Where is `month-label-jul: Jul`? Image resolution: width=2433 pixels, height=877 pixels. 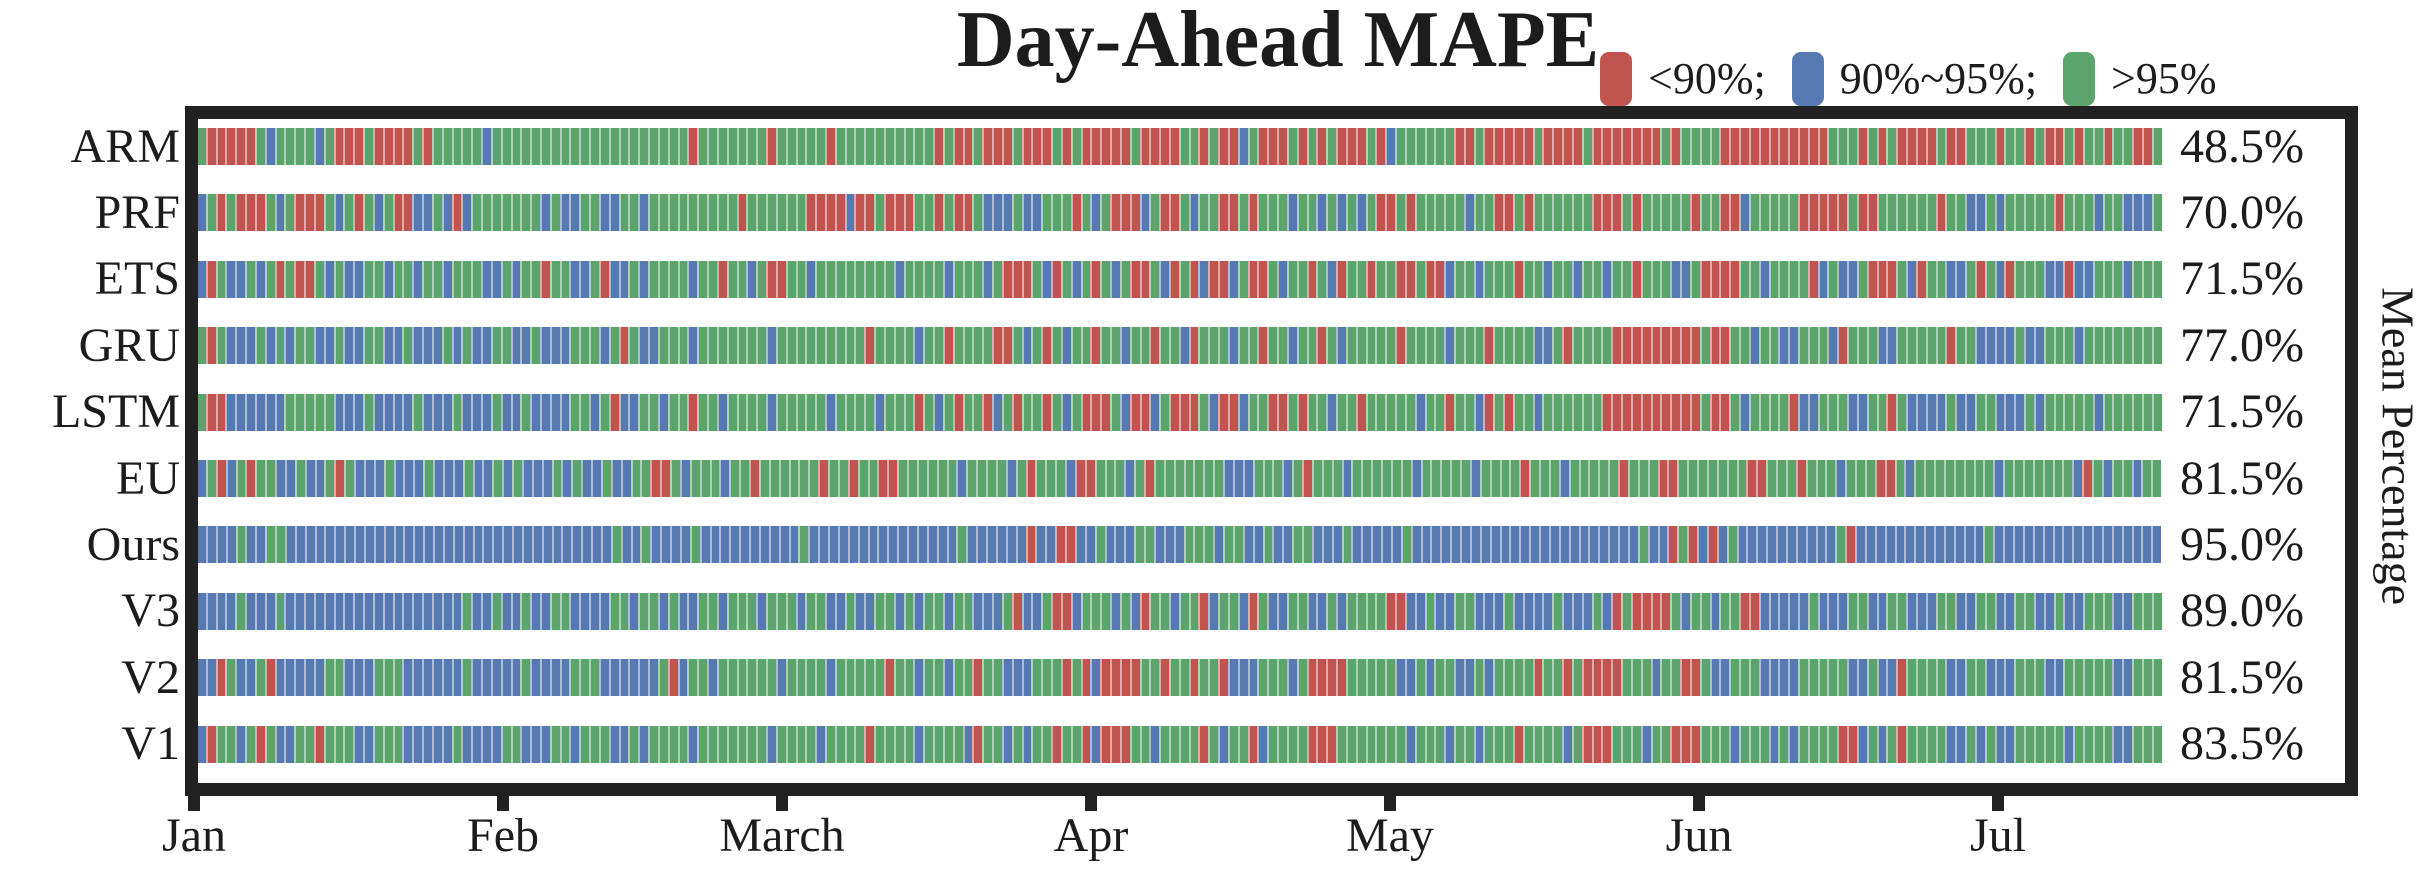
month-label-jul: Jul is located at coordinates (1997, 835).